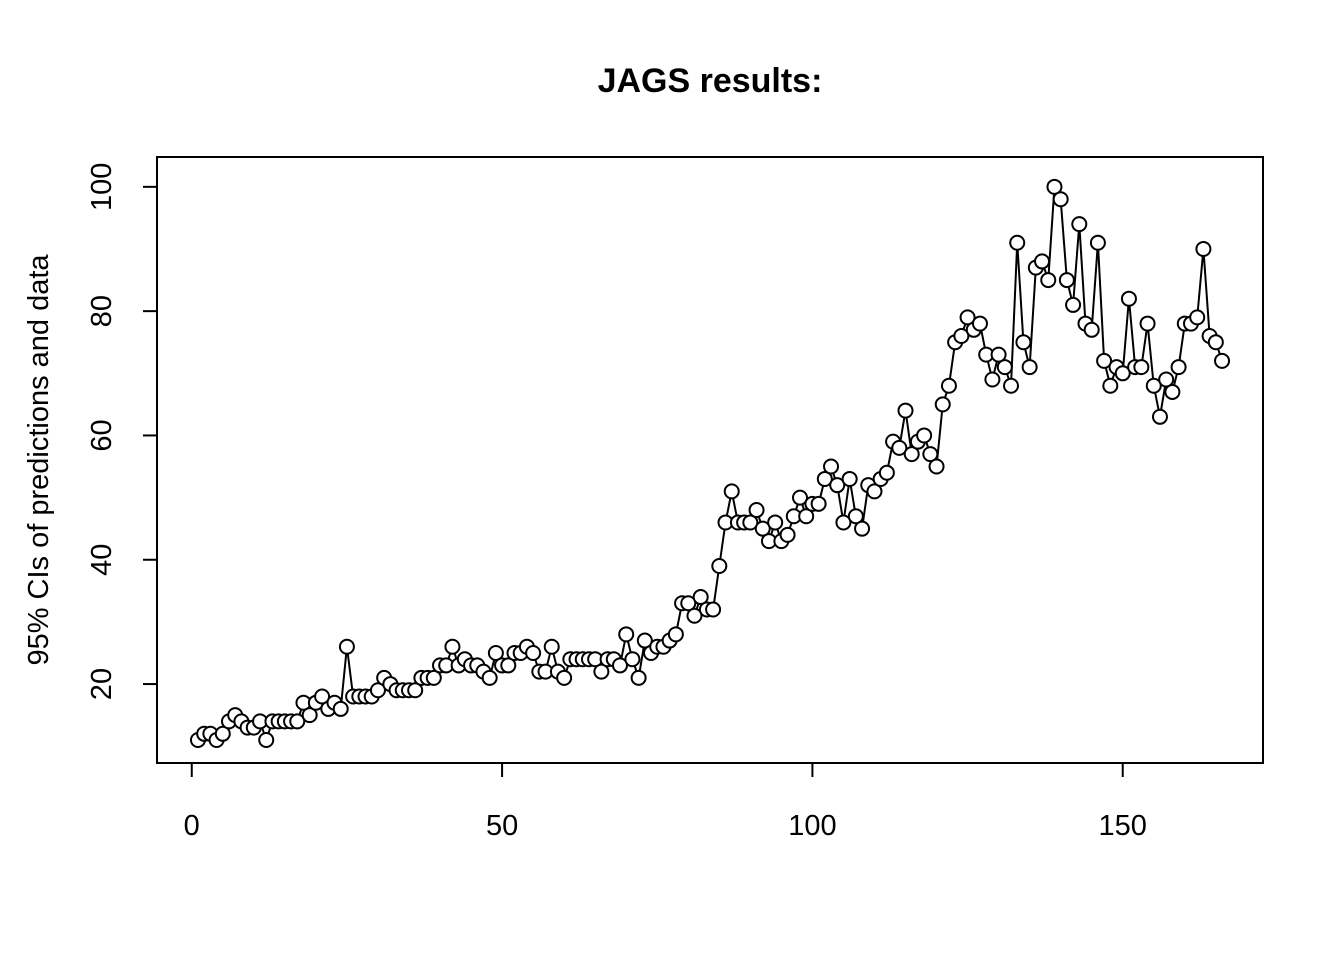  What do you see at coordinates (102, 684) in the screenshot?
I see `y-tick-label: 20` at bounding box center [102, 684].